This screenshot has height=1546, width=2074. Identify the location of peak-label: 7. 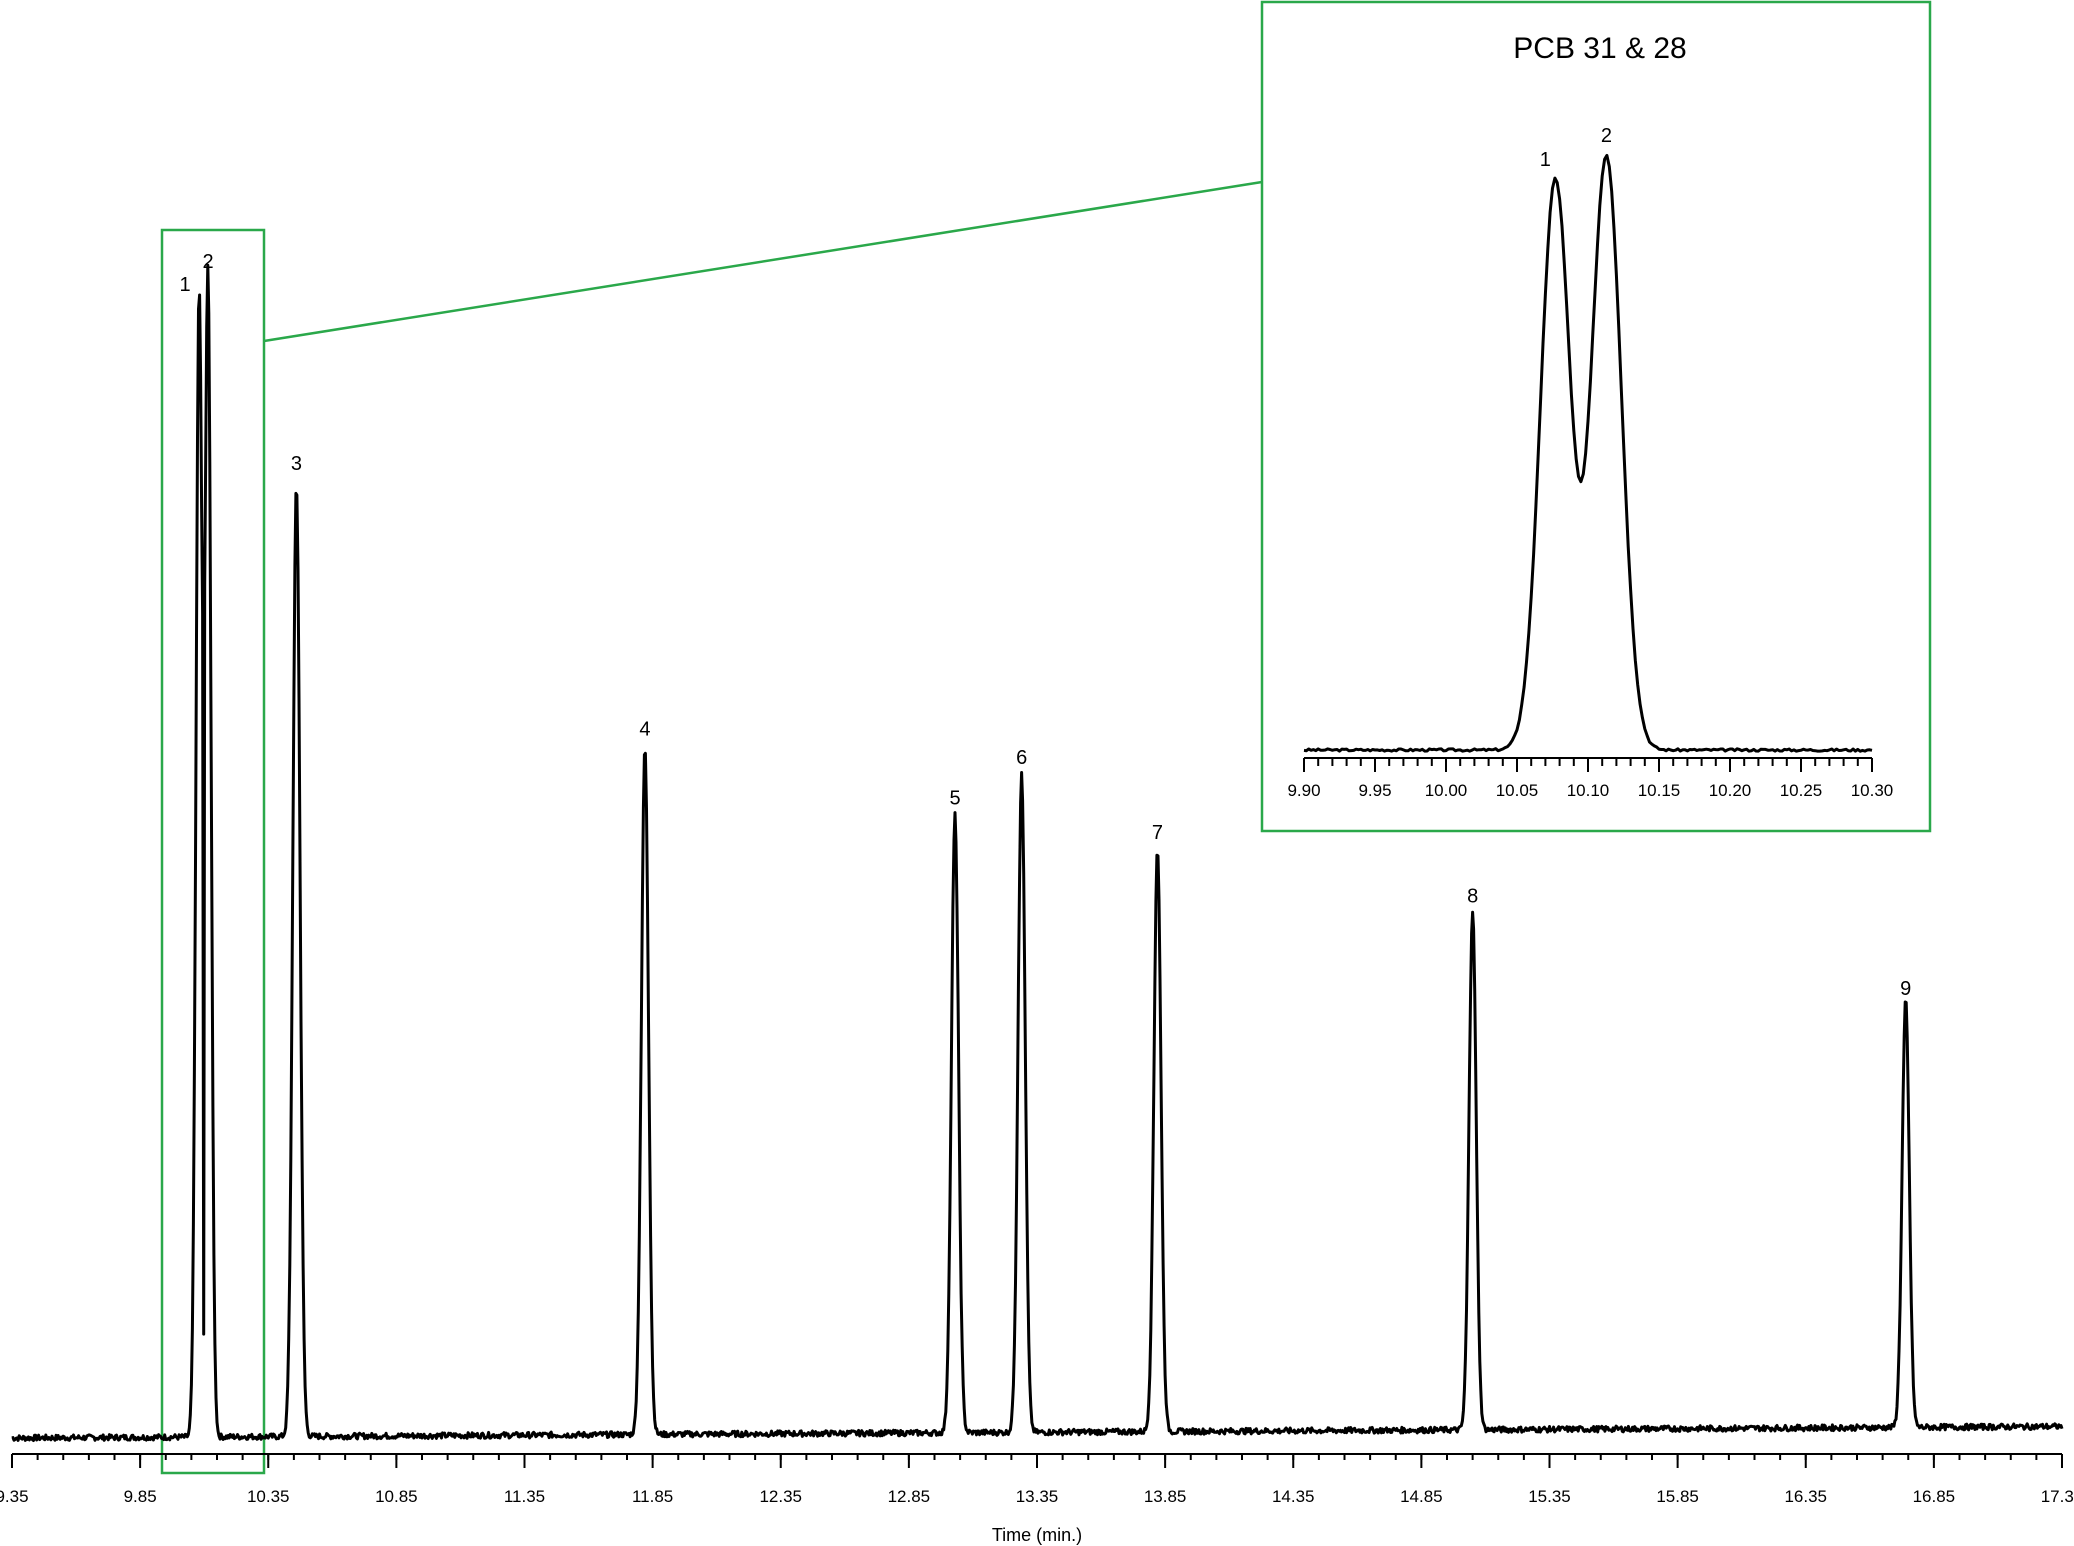
(1157, 833).